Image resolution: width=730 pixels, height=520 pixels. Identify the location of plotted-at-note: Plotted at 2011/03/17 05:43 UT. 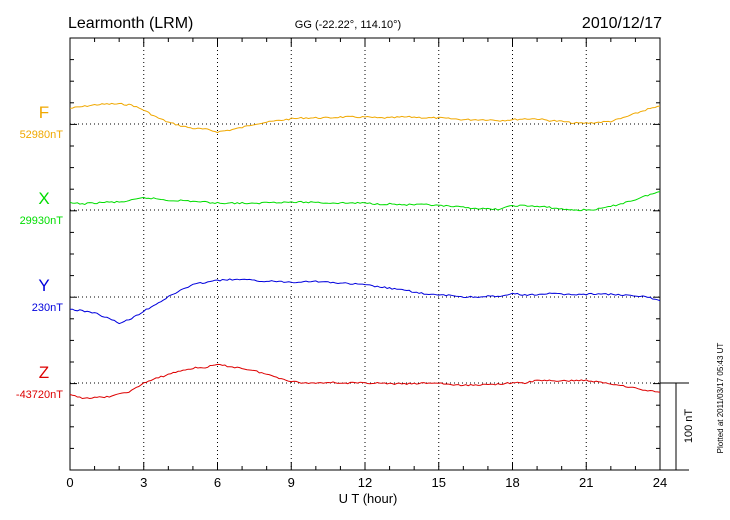
(720, 398).